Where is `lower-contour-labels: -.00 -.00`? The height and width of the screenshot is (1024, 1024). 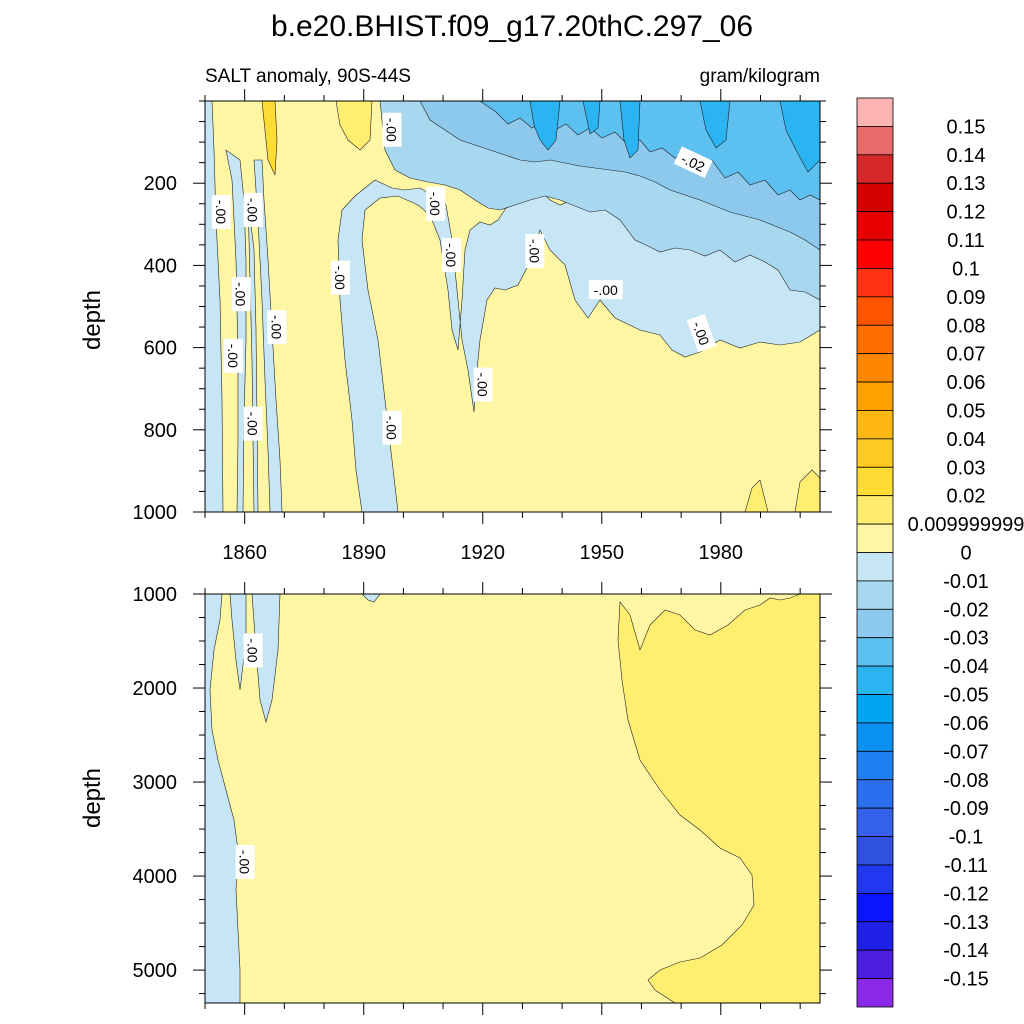 lower-contour-labels: -.00 -.00 is located at coordinates (249, 756).